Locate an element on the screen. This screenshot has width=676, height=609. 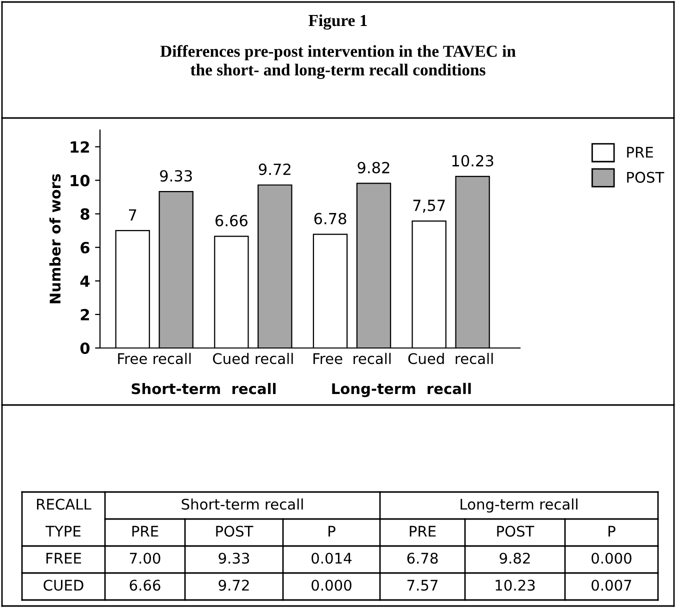
text: RECALL is located at coordinates (64, 504).